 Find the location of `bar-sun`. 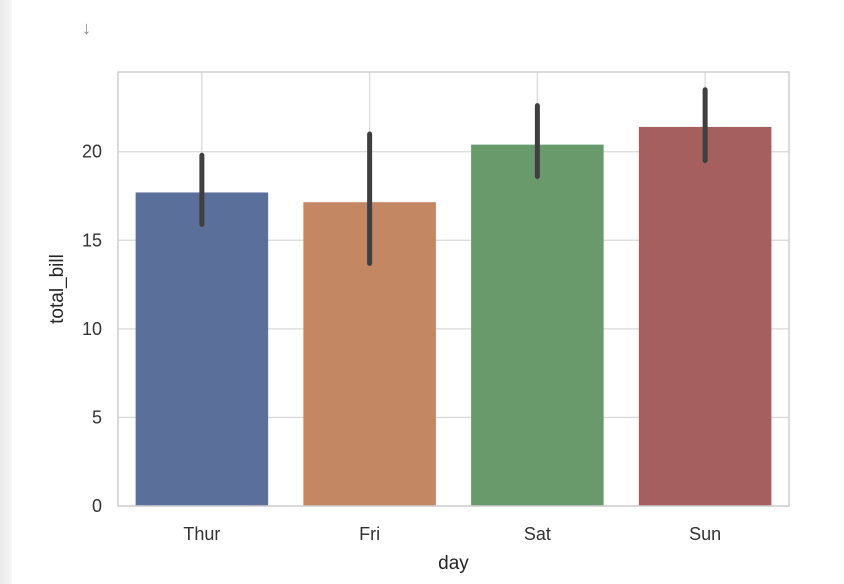

bar-sun is located at coordinates (705, 316).